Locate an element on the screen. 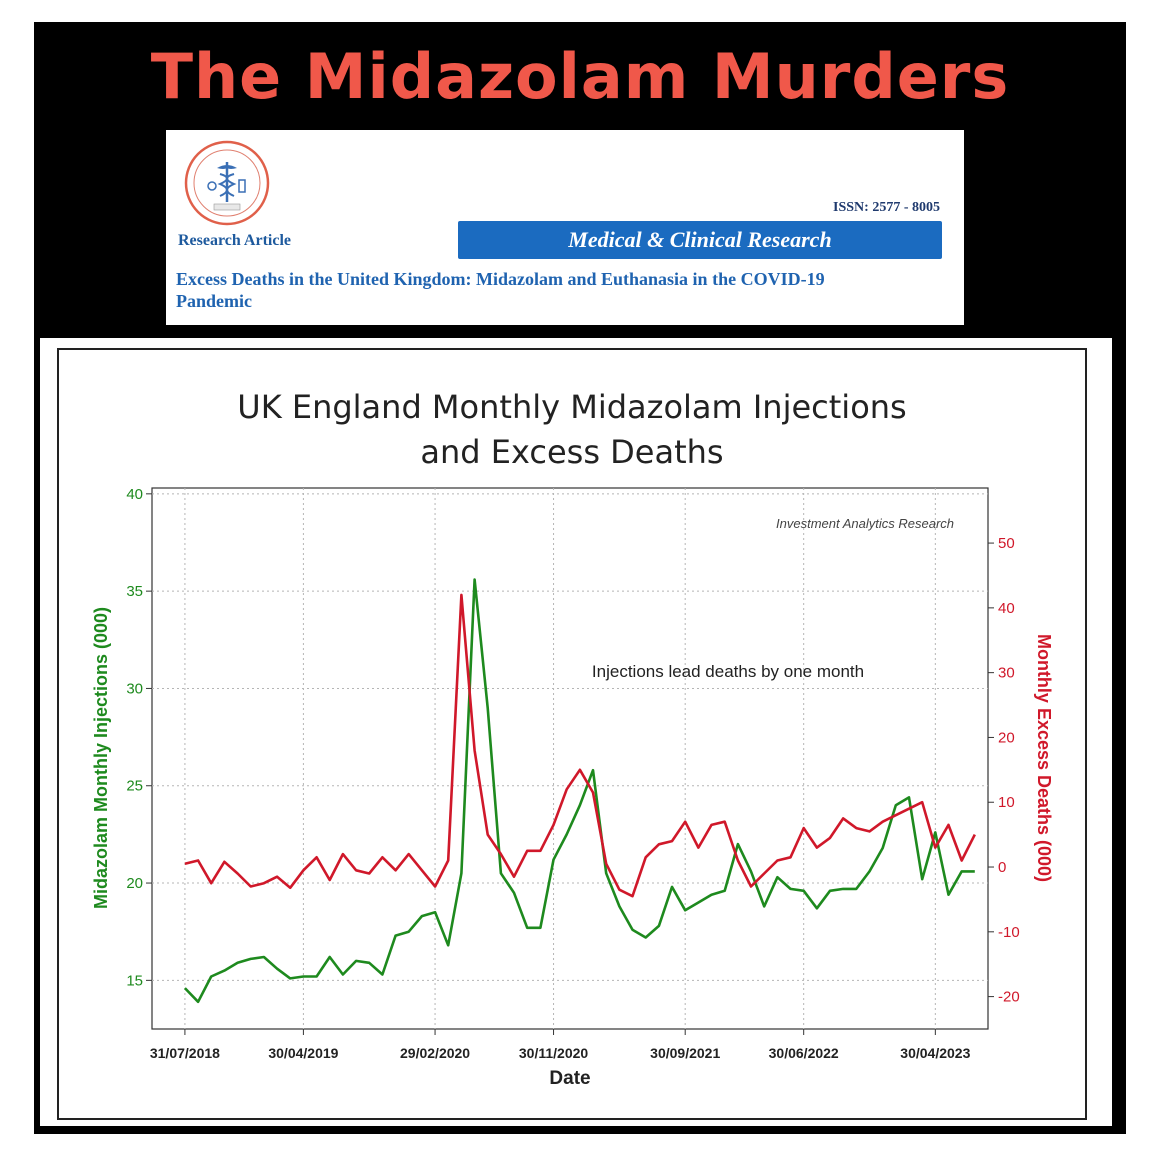  x-tick-label: 30/09/2021 is located at coordinates (685, 1053).